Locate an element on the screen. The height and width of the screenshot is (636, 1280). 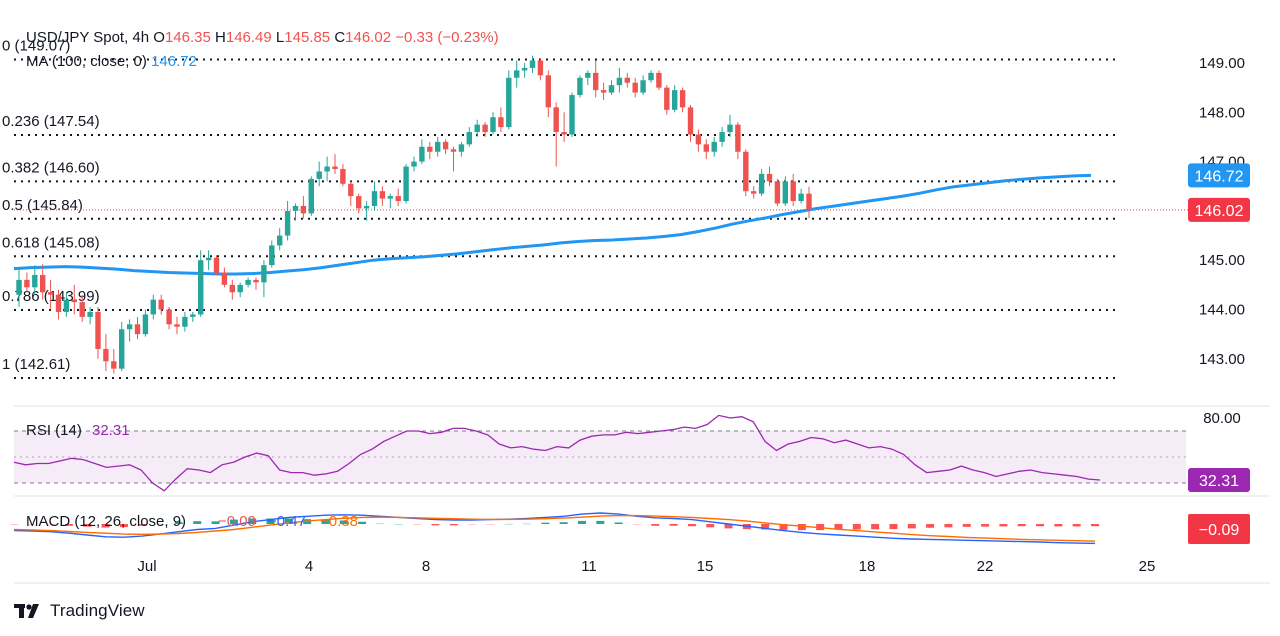
macd-histogram-value: −0.09 is located at coordinates (237, 521).